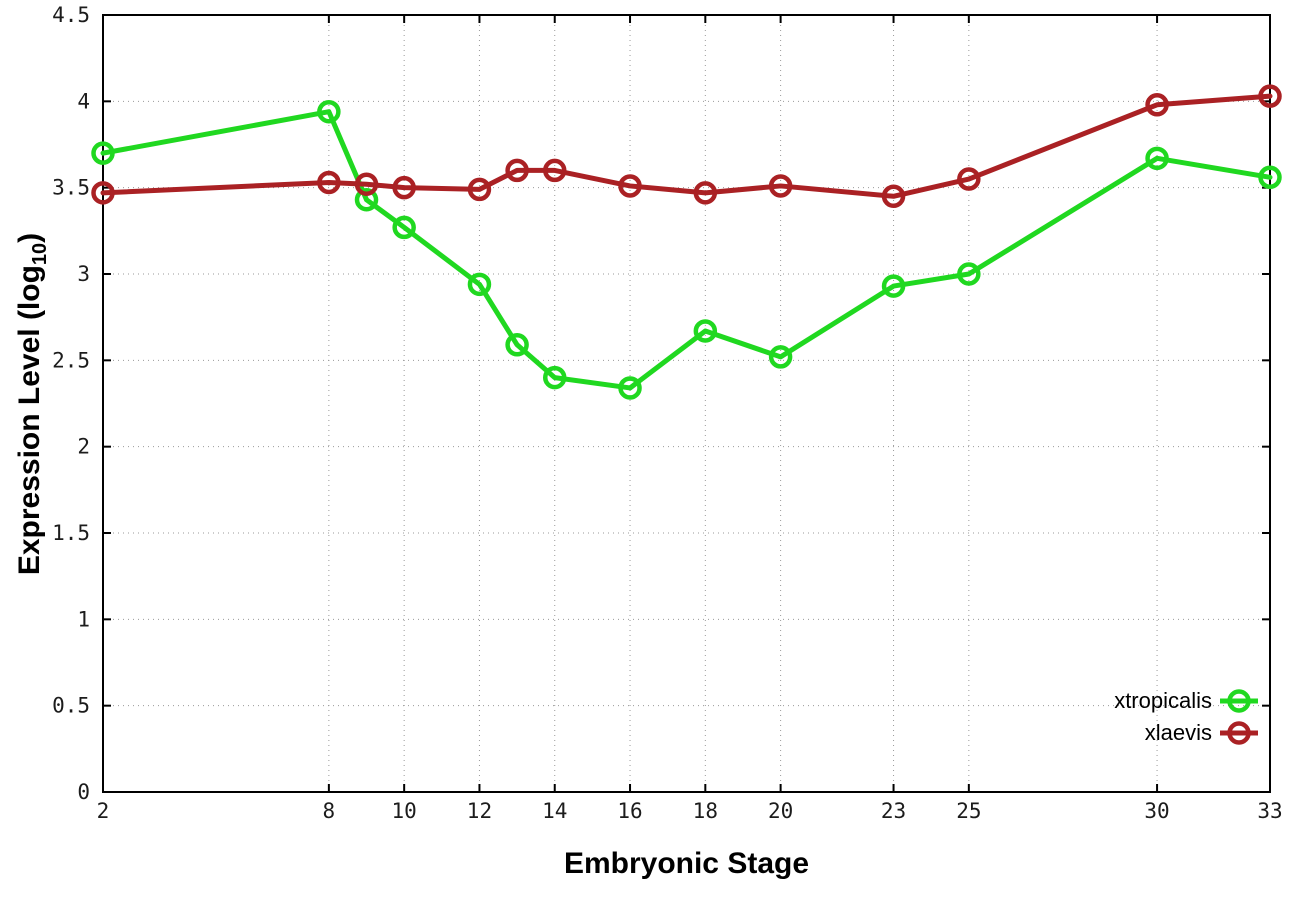 The height and width of the screenshot is (907, 1296). I want to click on y-tick-label: 0, so click(83, 792).